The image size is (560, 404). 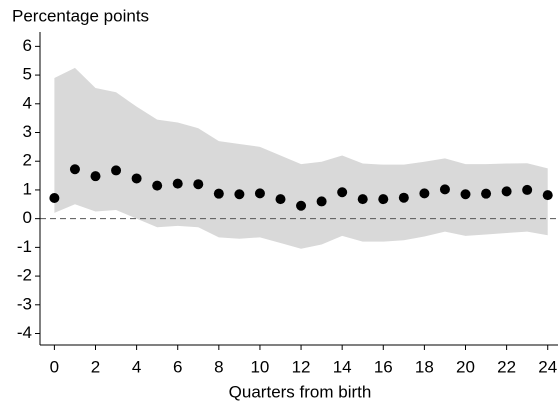 What do you see at coordinates (300, 391) in the screenshot?
I see `x-axis-label: Quarters from birth` at bounding box center [300, 391].